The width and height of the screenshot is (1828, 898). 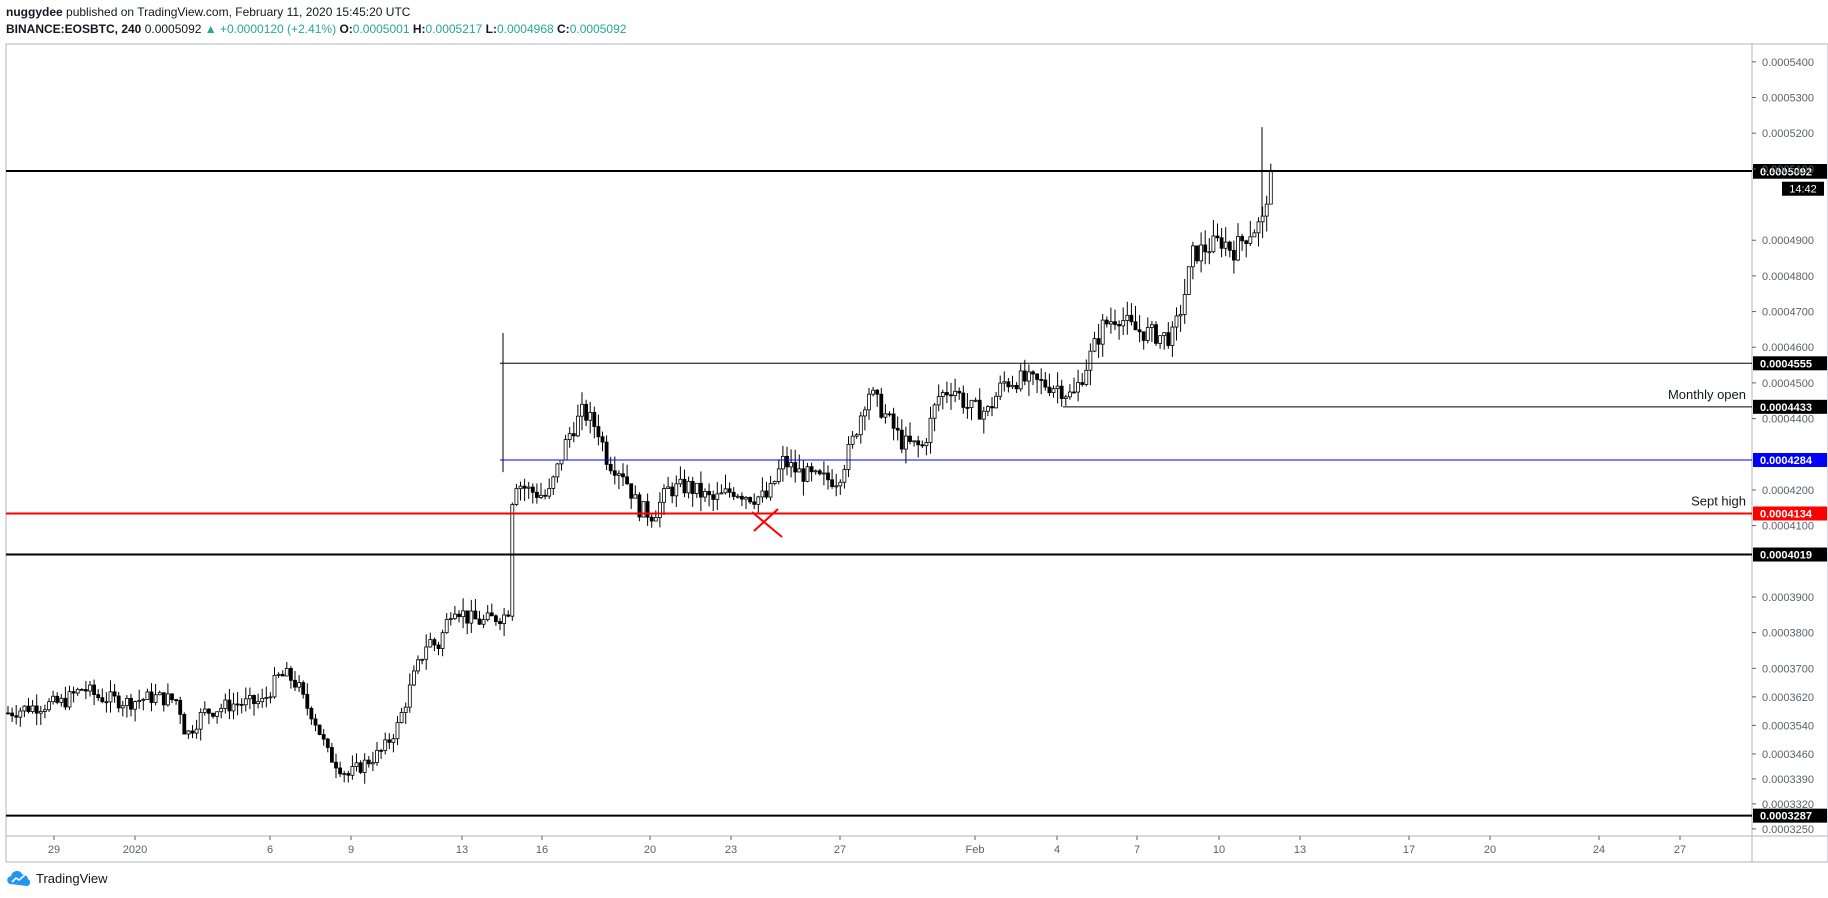 I want to click on countdown-badge, so click(x=1803, y=188).